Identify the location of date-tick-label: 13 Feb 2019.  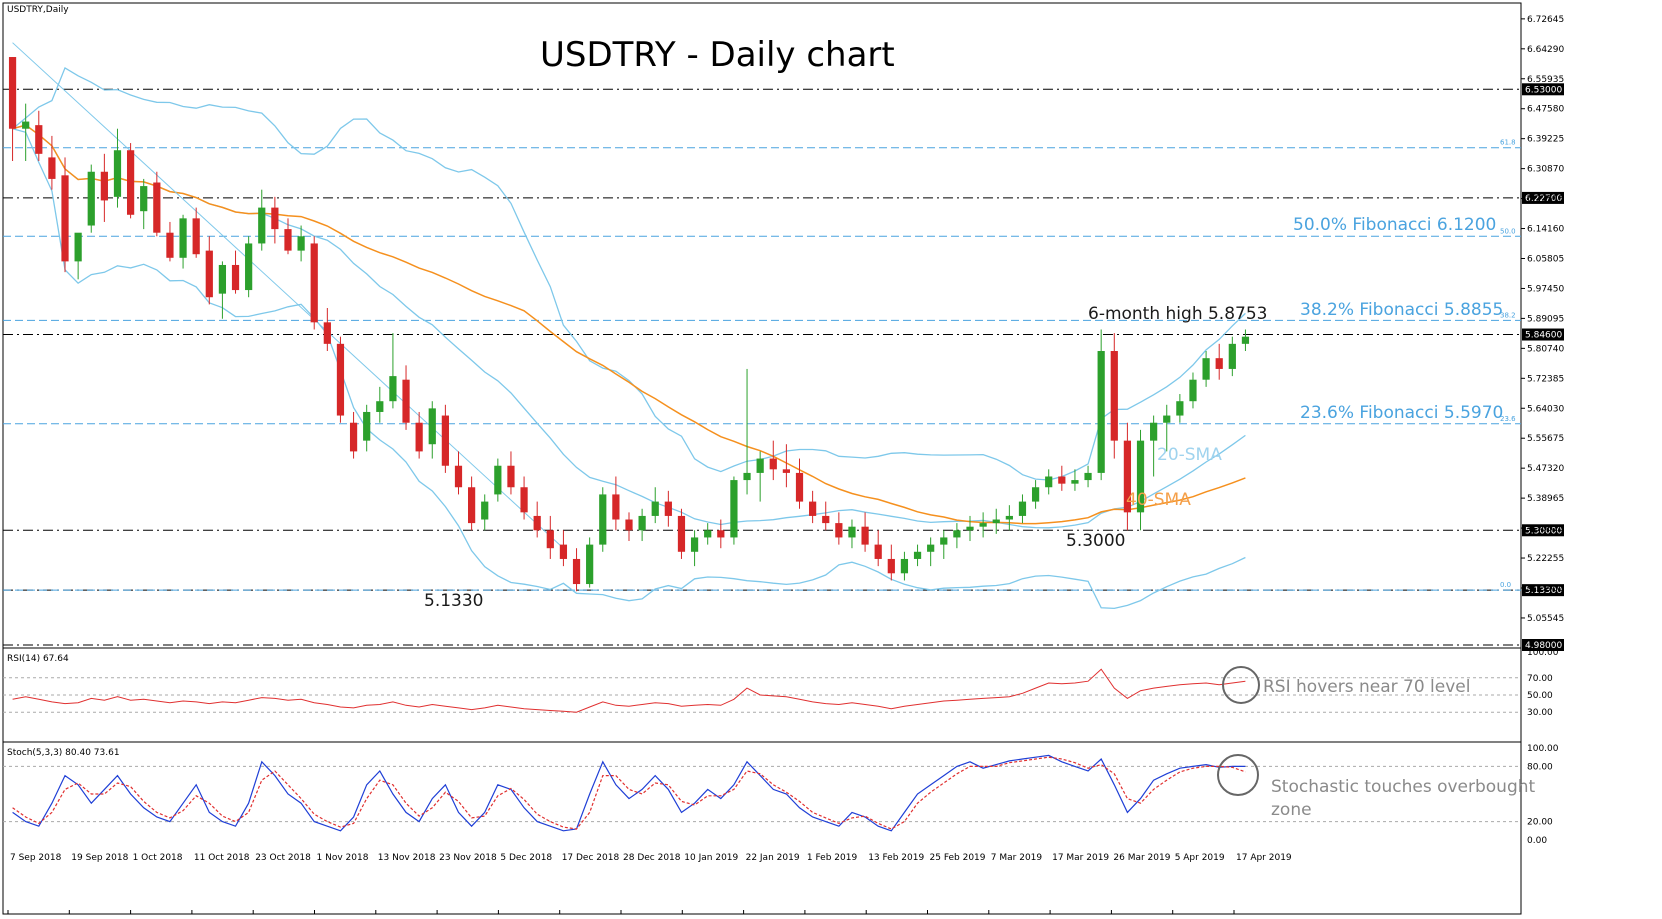
(896, 858).